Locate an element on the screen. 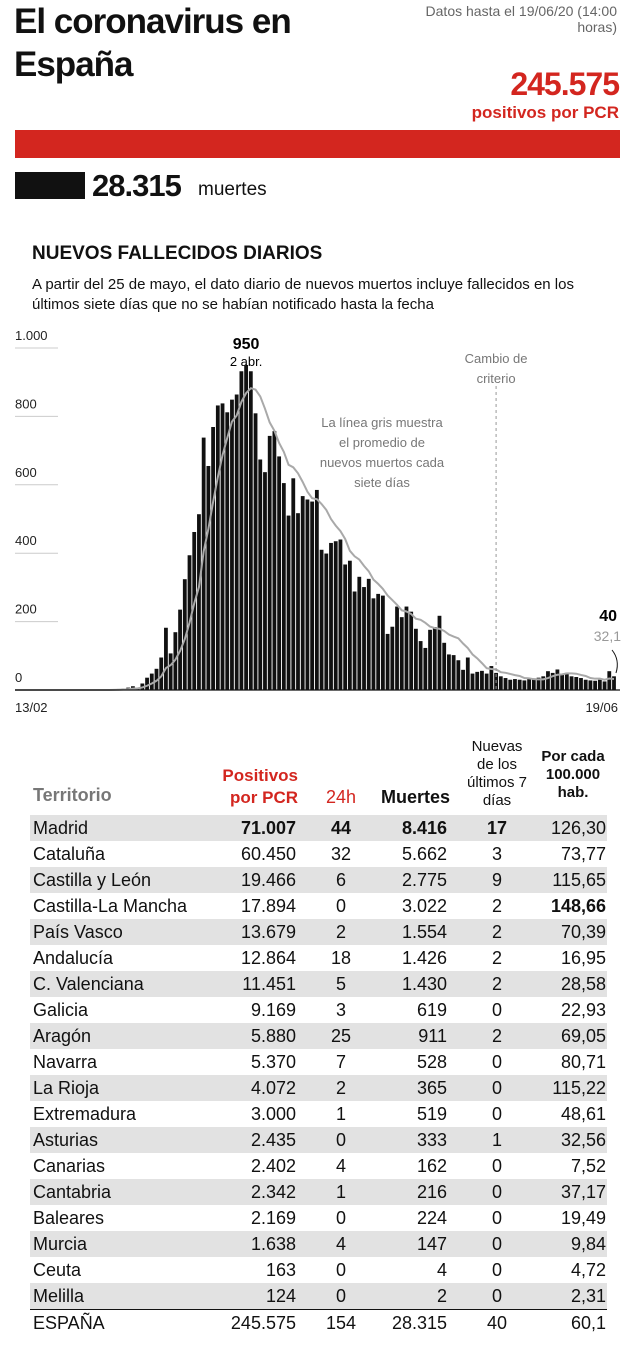 The width and height of the screenshot is (629, 1354). table-cell: Ceuta is located at coordinates (57, 1270).